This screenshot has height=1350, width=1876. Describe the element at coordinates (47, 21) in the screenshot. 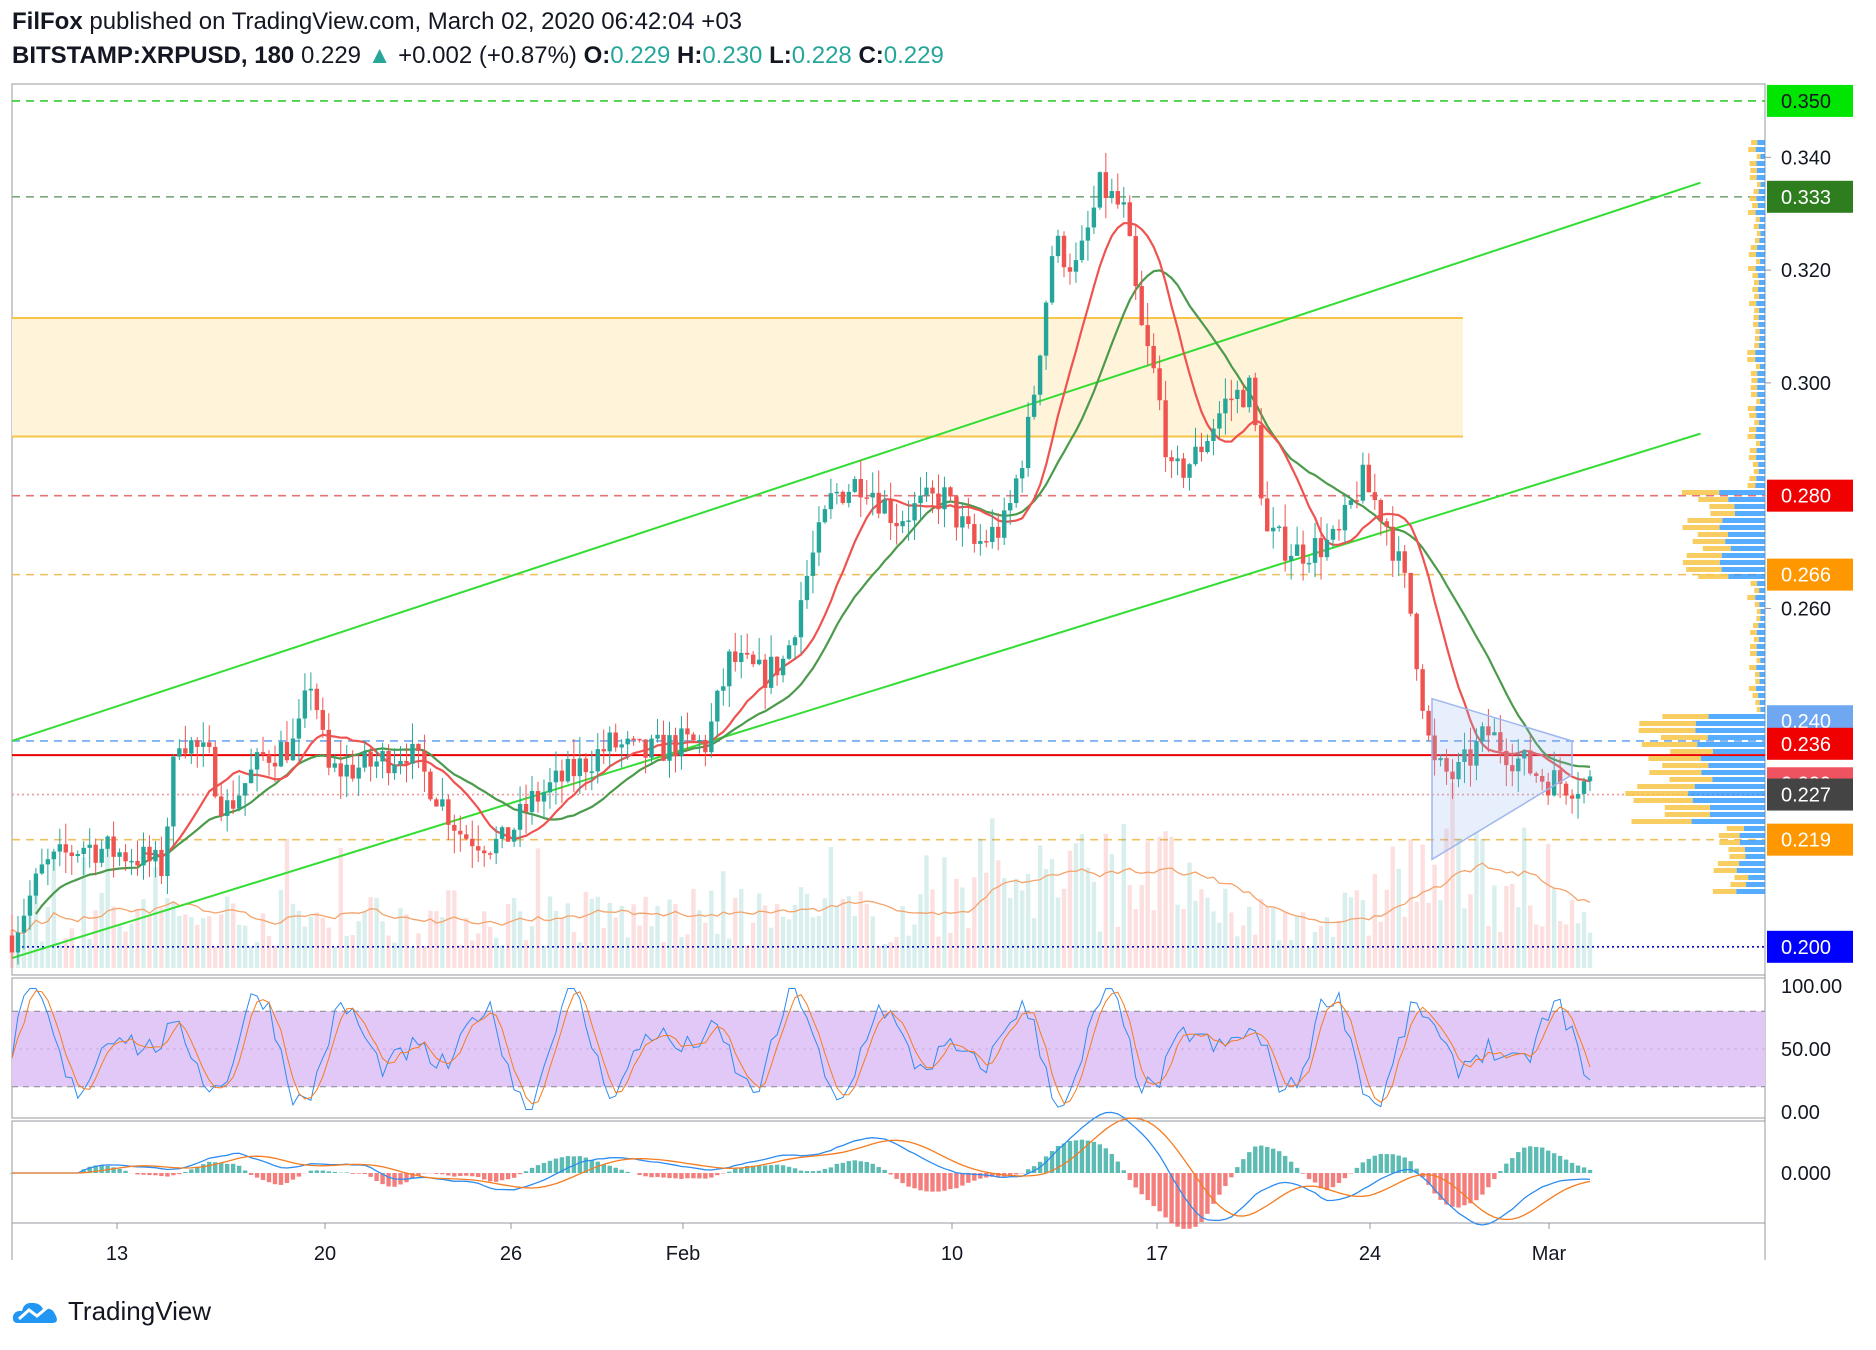

I see `author-name: FilFox` at that location.